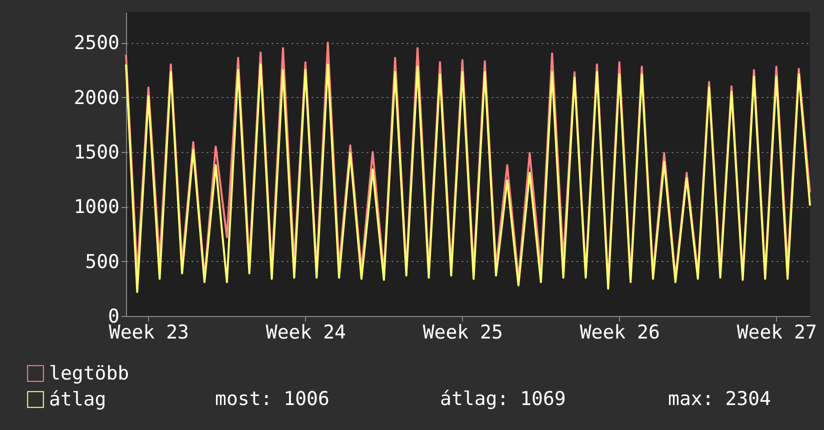  Describe the element at coordinates (89, 373) in the screenshot. I see `legend-label: legtöbb` at that location.